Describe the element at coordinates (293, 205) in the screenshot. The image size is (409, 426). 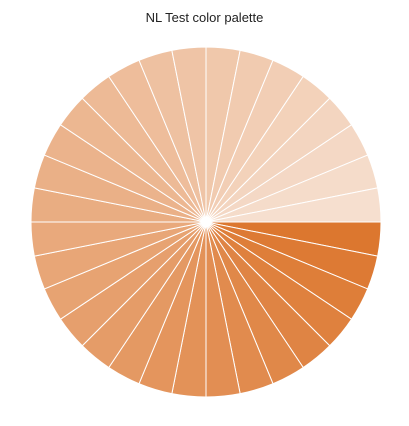
I see `pie-slice` at that location.